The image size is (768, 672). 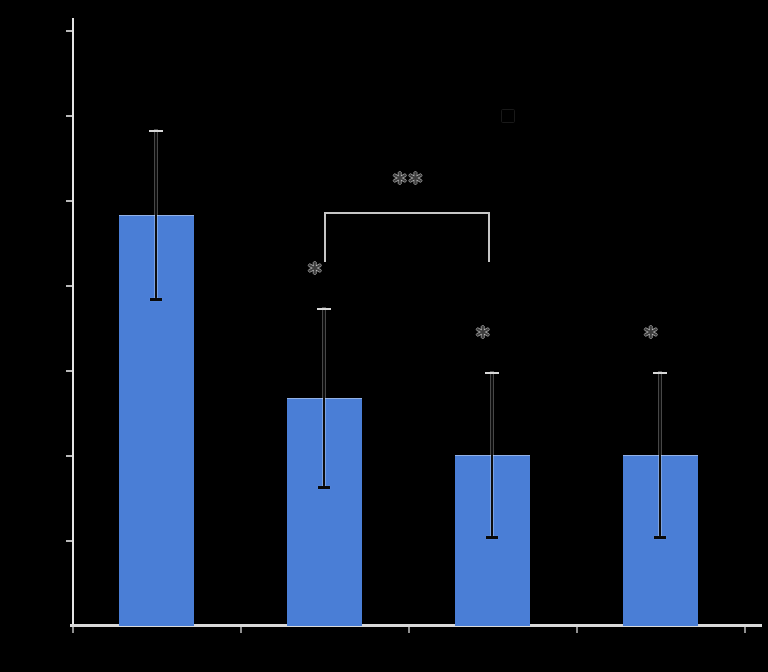 I want to click on sig-bracket-right-leg, so click(x=489, y=237).